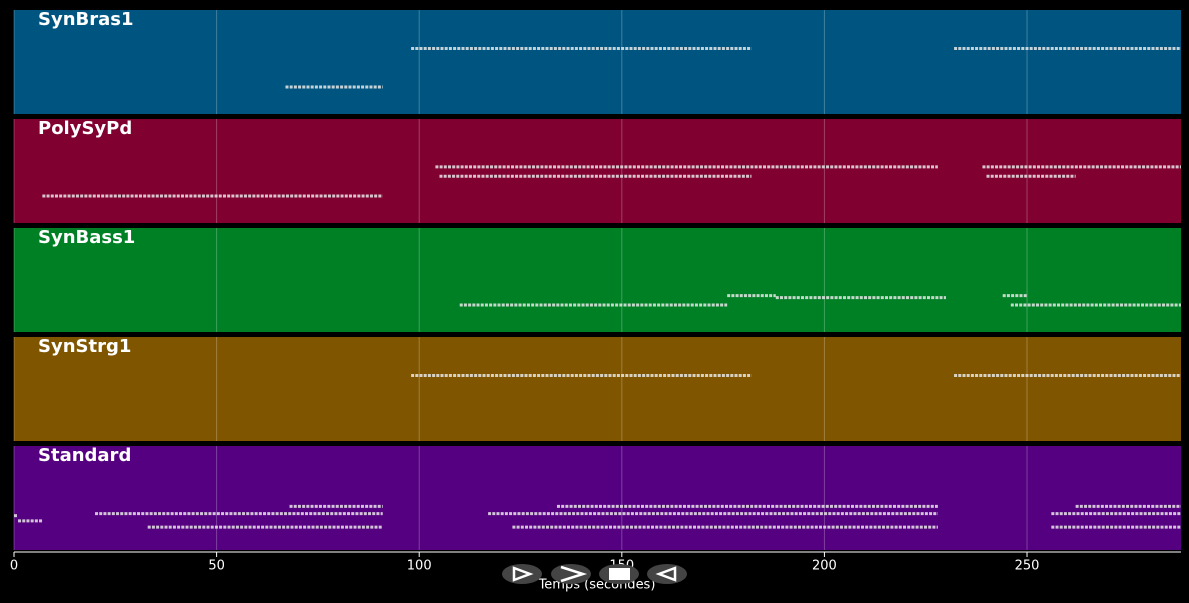  What do you see at coordinates (824, 566) in the screenshot?
I see `x-tick-label: 200` at bounding box center [824, 566].